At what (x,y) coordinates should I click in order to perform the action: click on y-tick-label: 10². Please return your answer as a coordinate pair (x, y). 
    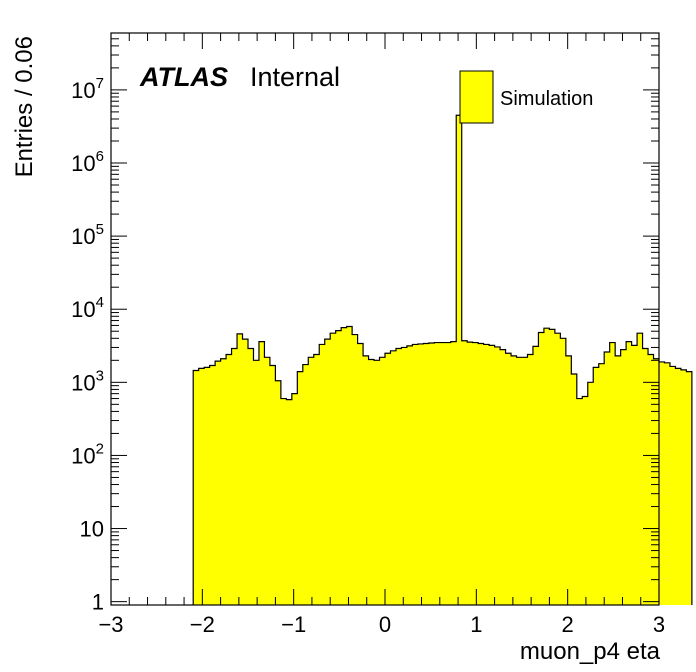
    Looking at the image, I should click on (87, 454).